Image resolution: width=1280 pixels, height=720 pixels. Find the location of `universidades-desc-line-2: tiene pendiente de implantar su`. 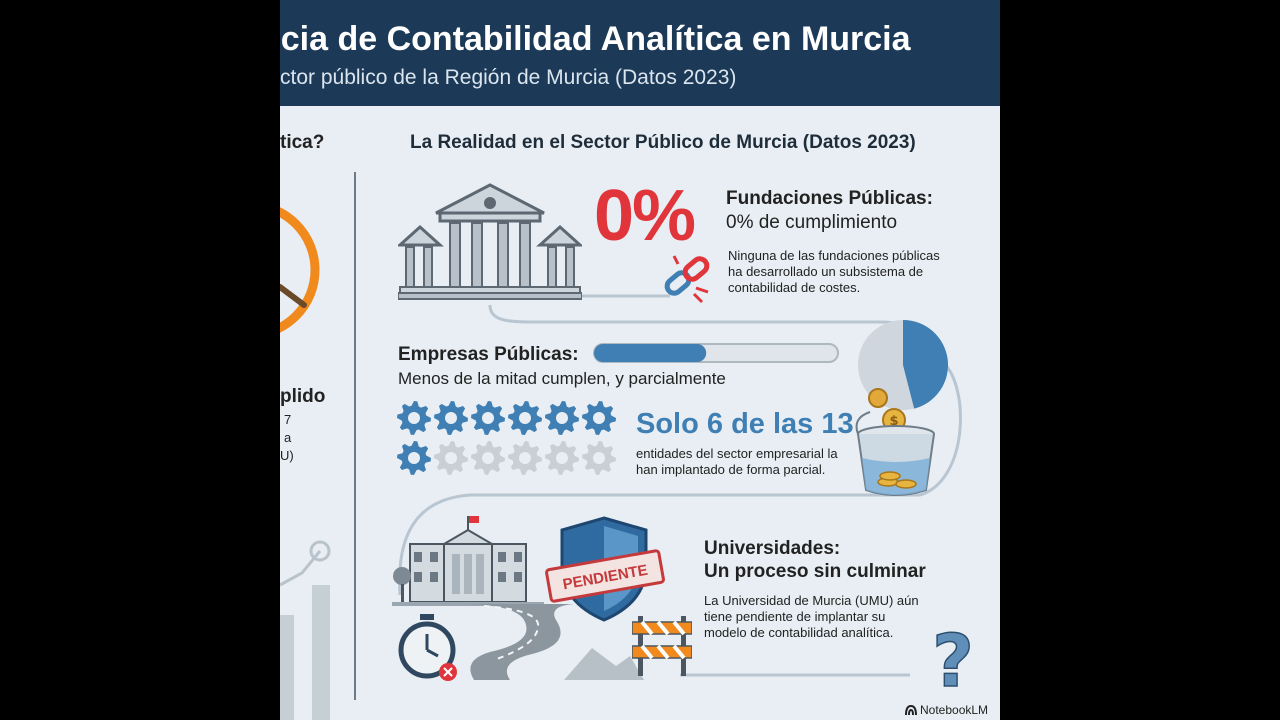

universidades-desc-line-2: tiene pendiente de implantar su is located at coordinates (795, 616).